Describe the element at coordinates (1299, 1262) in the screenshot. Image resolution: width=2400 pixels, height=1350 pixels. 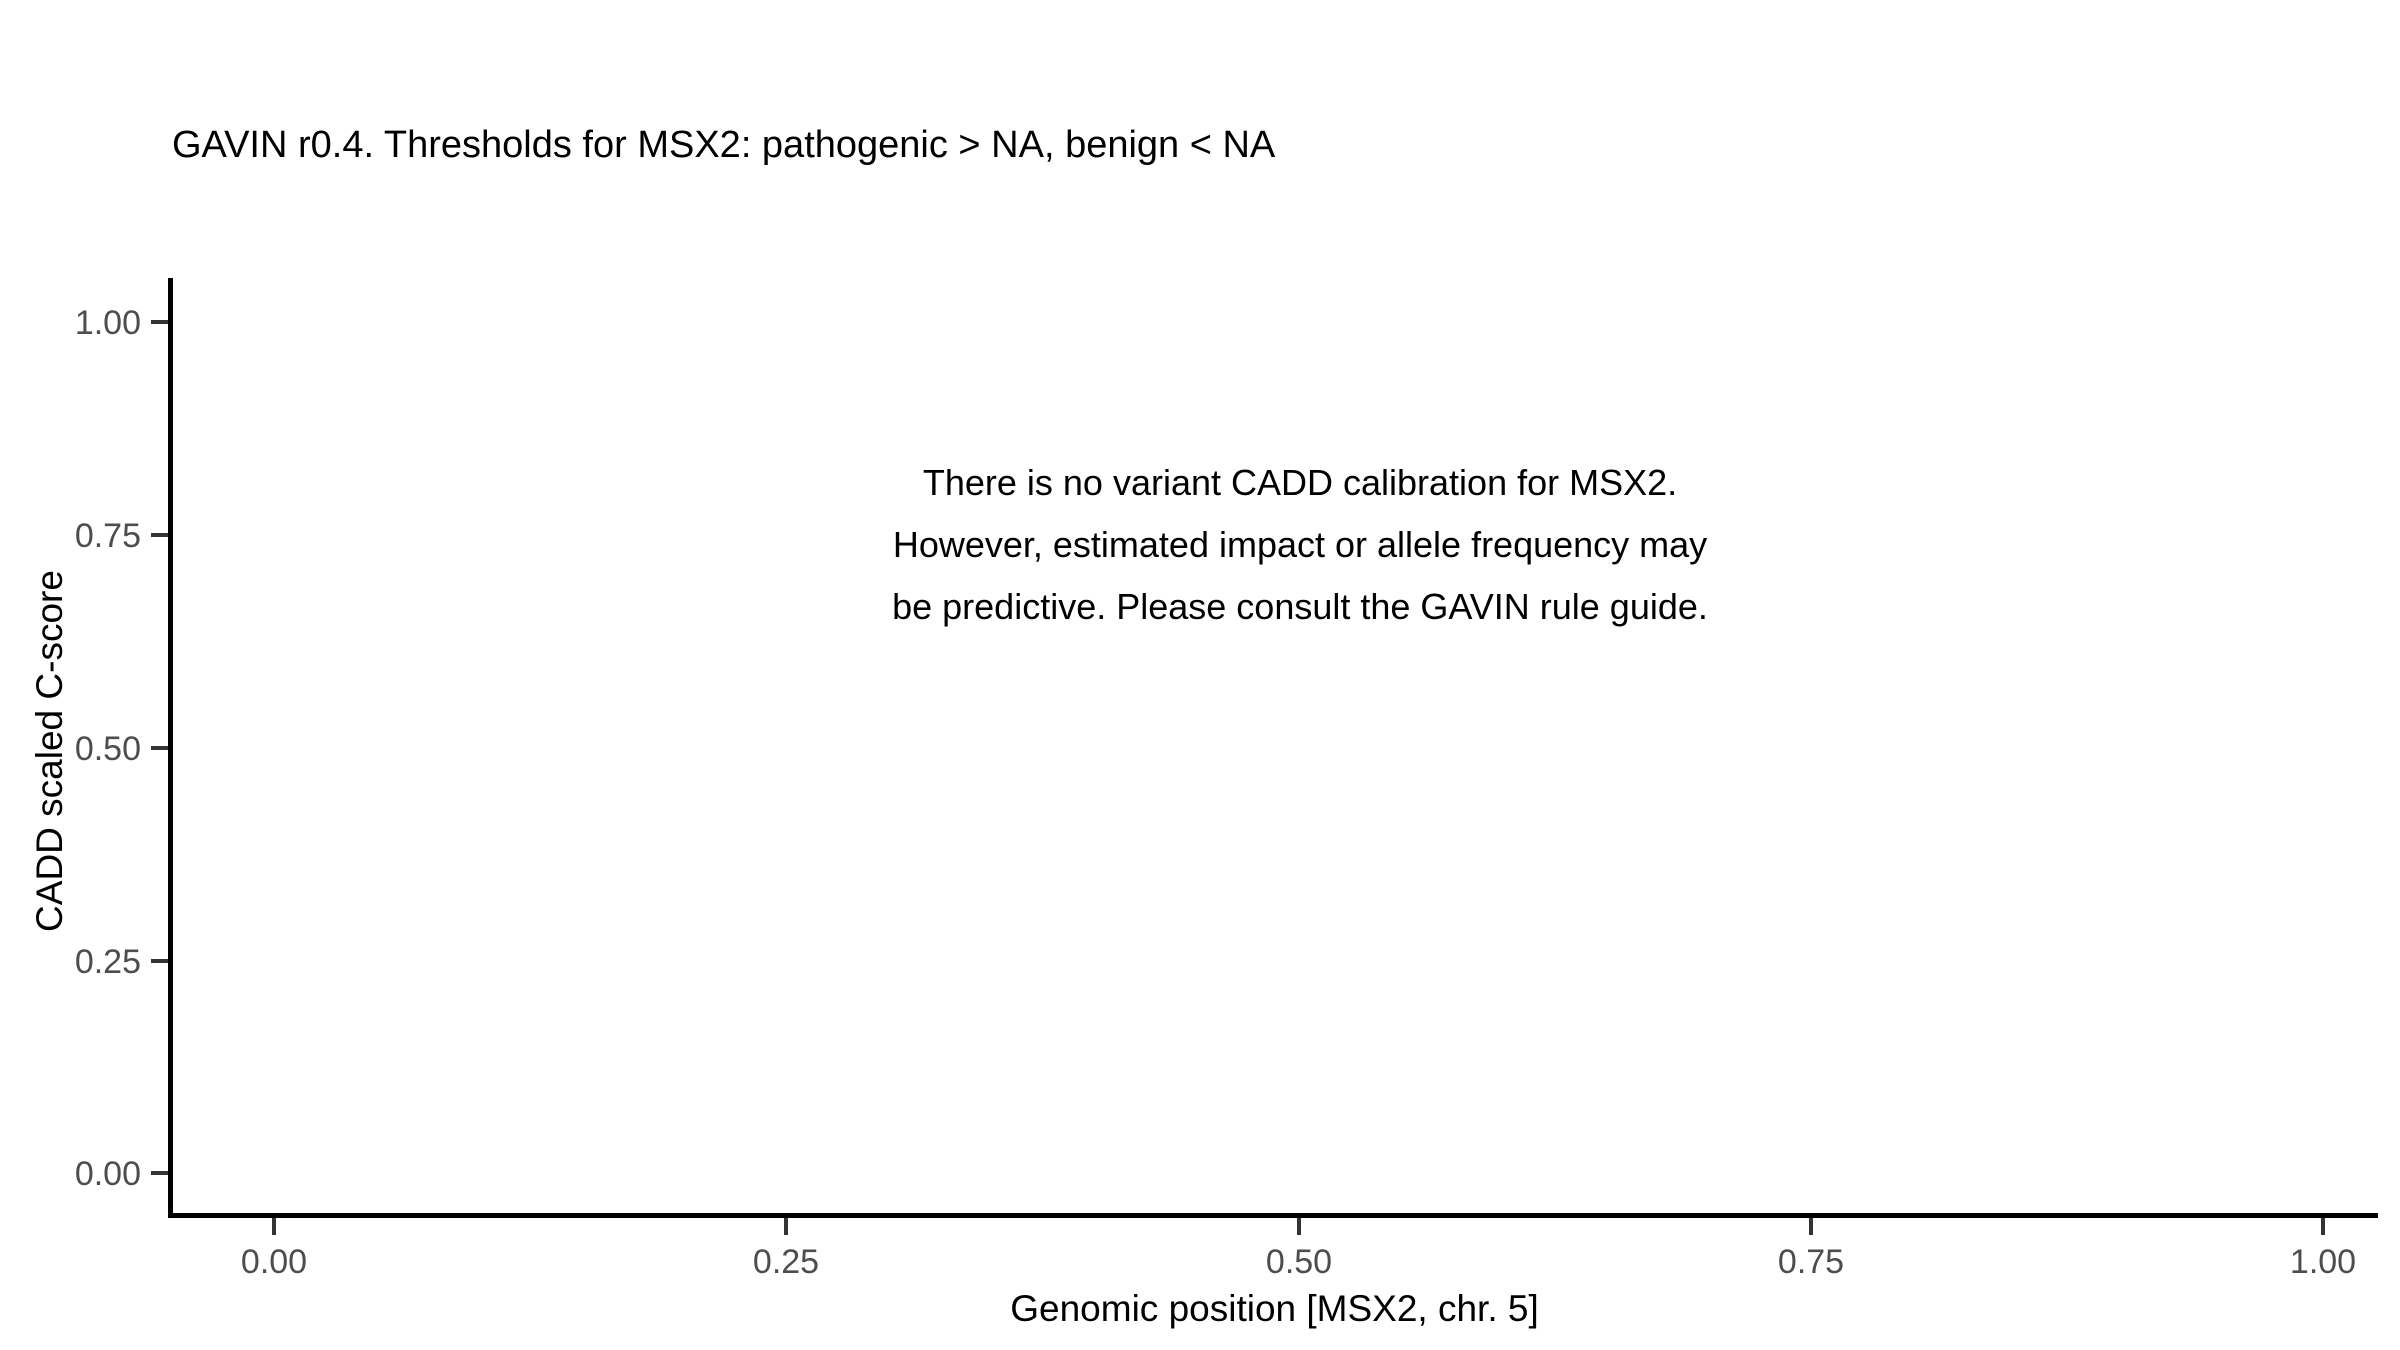
I see `x-tick-label-0.50: 0.50` at that location.